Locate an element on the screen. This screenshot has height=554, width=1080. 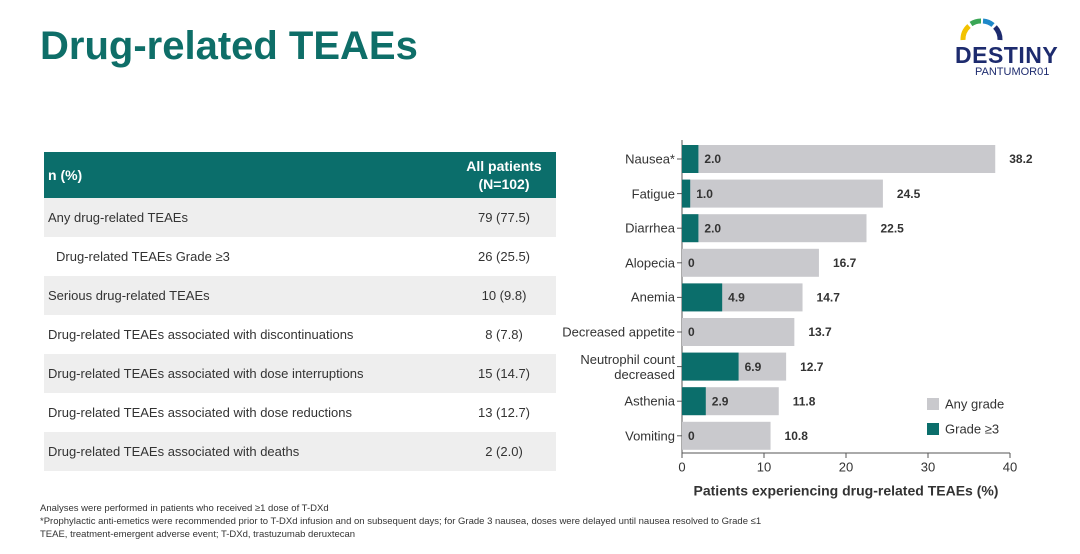
cell: Serious drug-related TEAEs is located at coordinates (129, 295).